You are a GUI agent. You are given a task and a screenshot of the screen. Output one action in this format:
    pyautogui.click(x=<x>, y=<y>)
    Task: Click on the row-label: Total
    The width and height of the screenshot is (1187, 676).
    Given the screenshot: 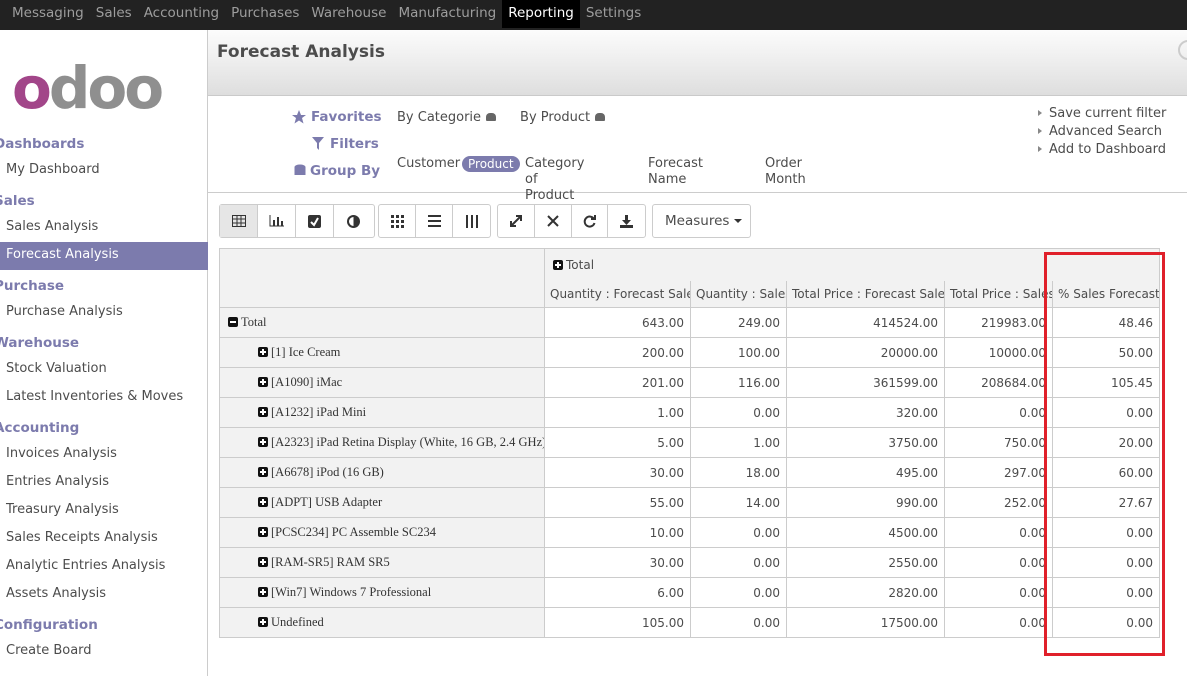 What is the action you would take?
    pyautogui.click(x=254, y=322)
    